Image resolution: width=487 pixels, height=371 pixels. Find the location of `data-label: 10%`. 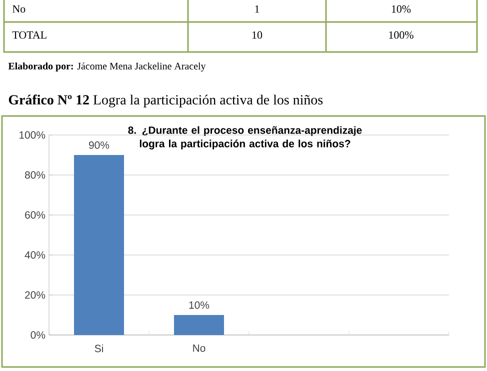

data-label: 10% is located at coordinates (199, 305).